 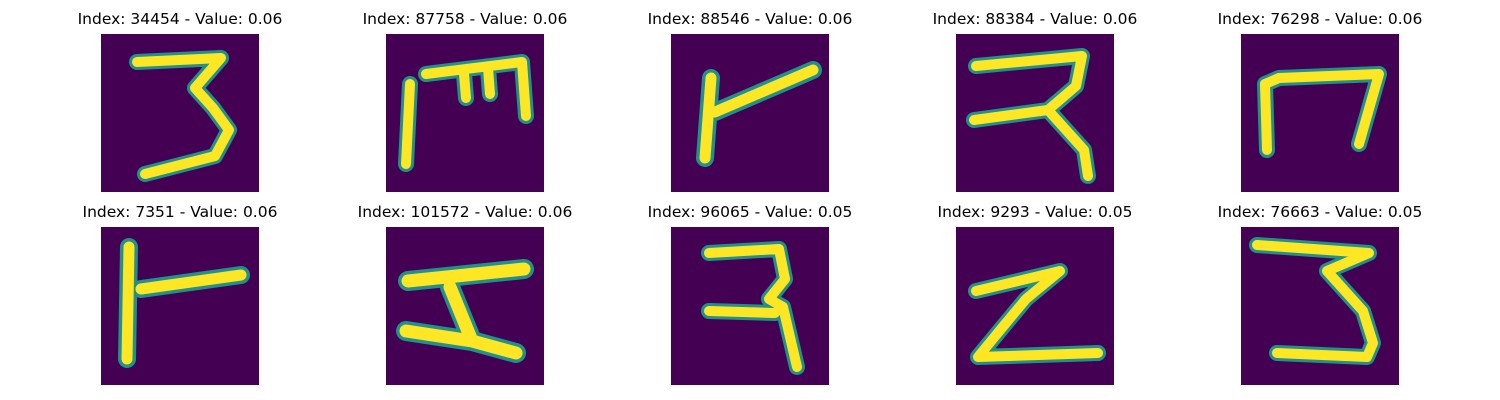 I want to click on panel-2: Index: 87758 - Value: 0.06, so click(x=465, y=102).